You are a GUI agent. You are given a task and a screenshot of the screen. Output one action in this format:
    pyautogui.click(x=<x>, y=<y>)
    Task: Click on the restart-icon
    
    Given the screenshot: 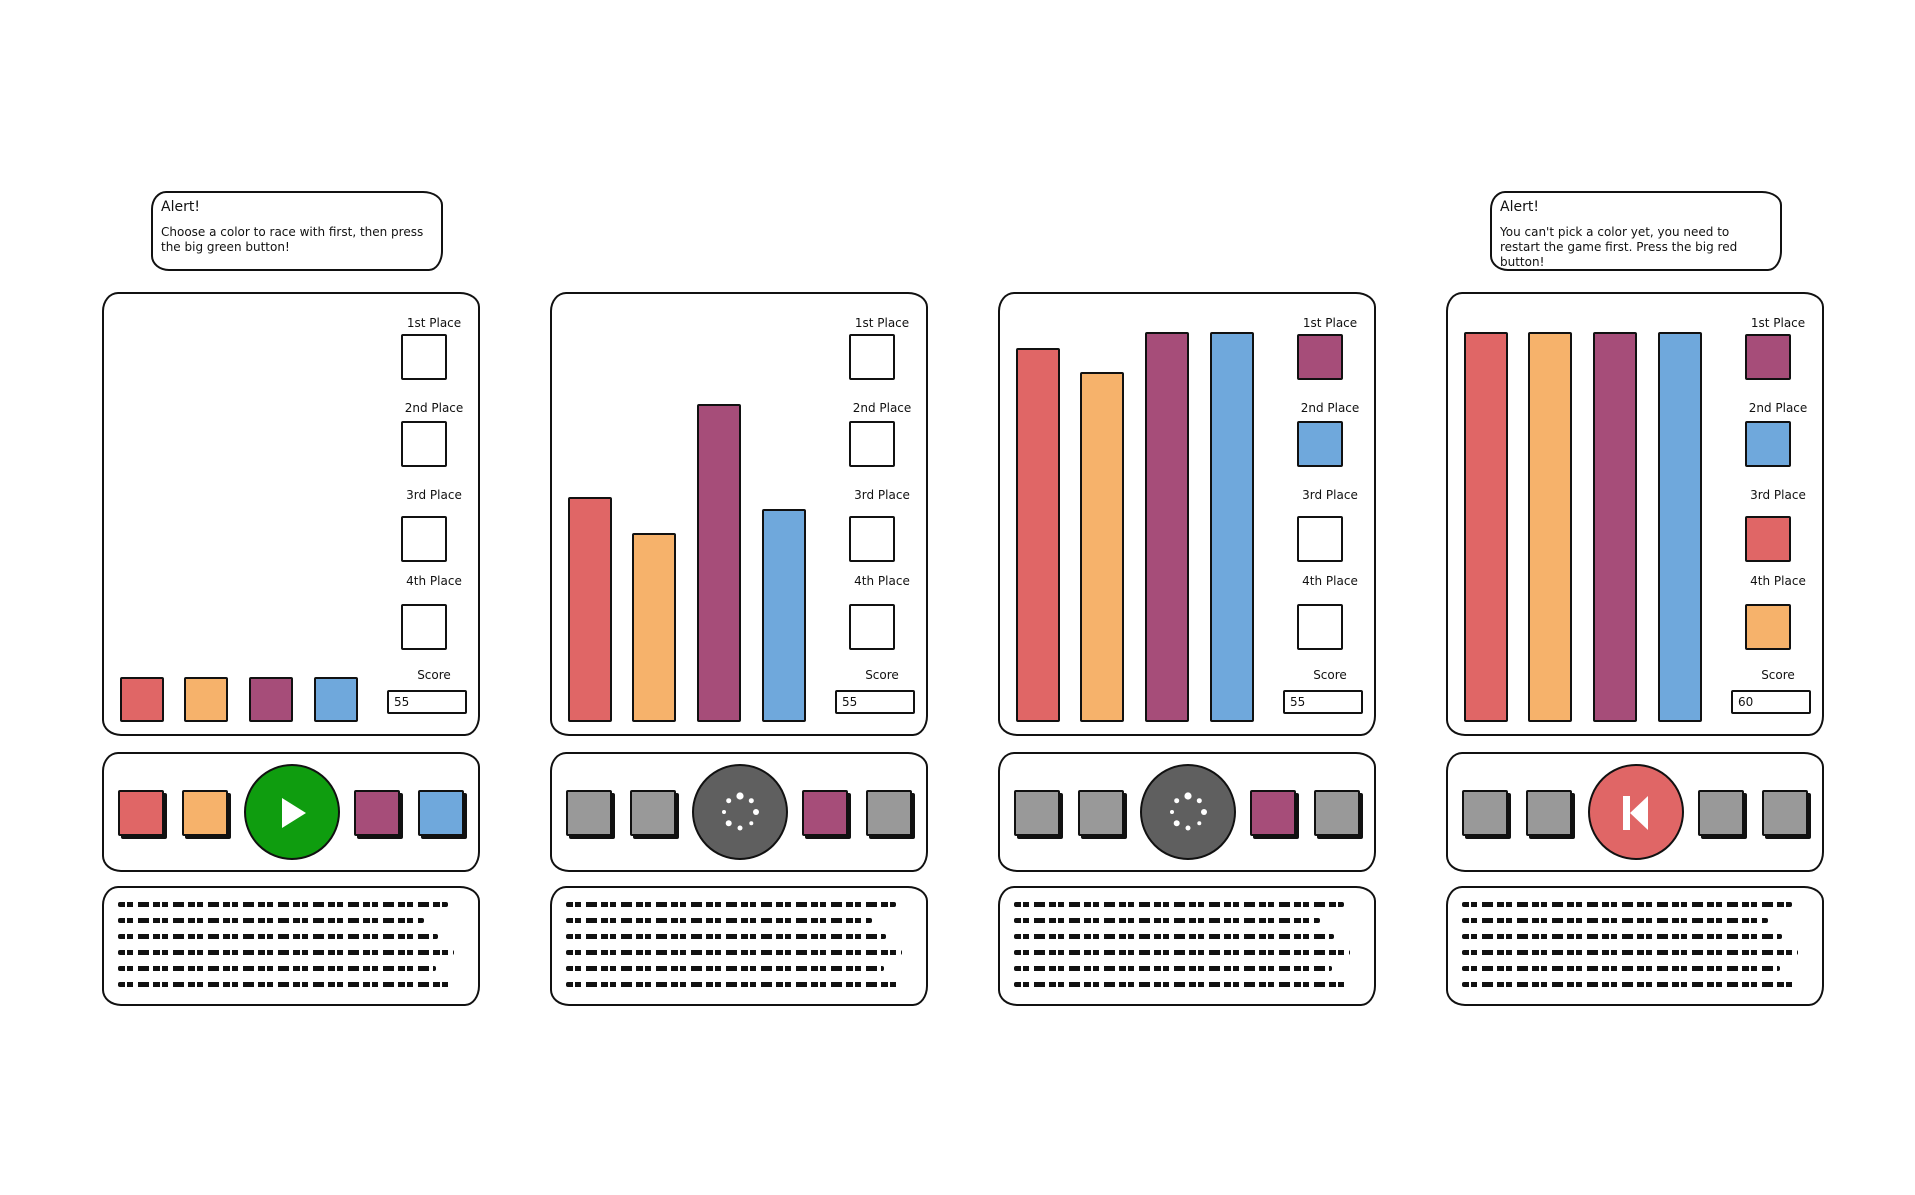 What is the action you would take?
    pyautogui.click(x=1635, y=813)
    